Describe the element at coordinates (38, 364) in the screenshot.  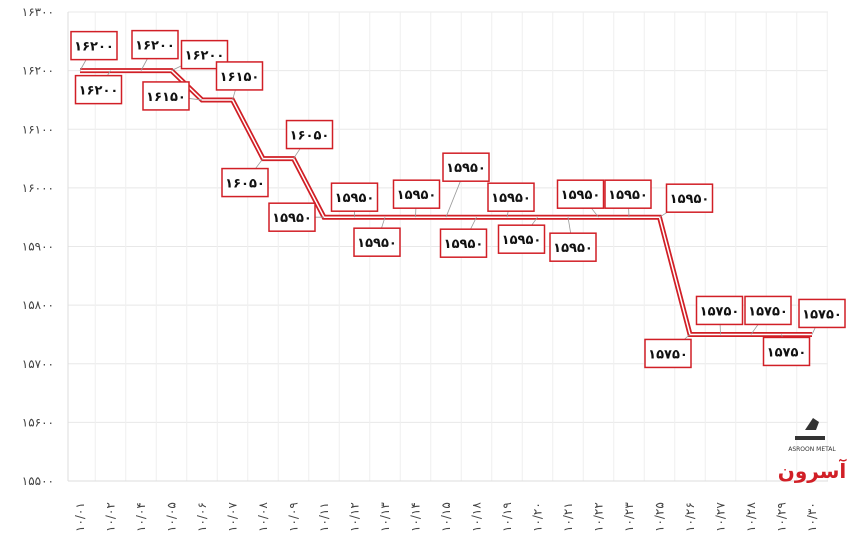
I see `y-tick-label: ۱۵۷۰۰` at that location.